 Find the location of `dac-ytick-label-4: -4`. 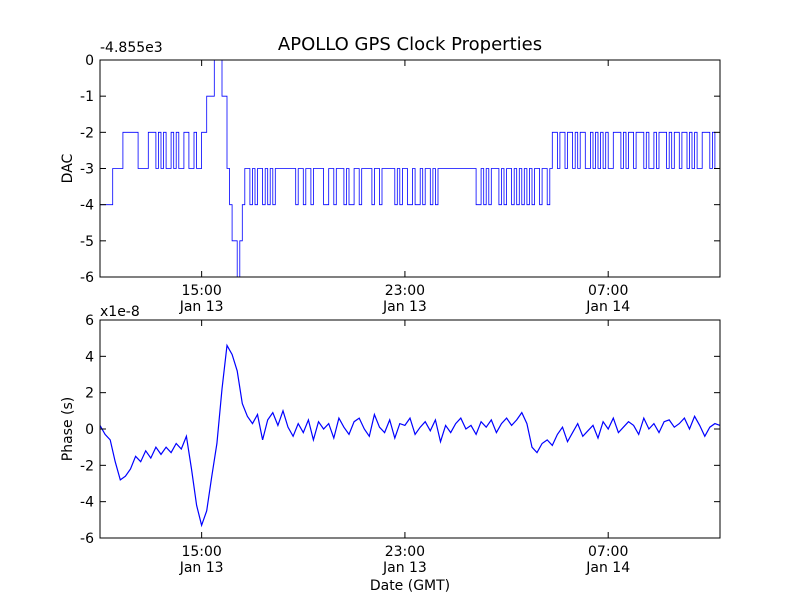

dac-ytick-label-4: -4 is located at coordinates (87, 206).